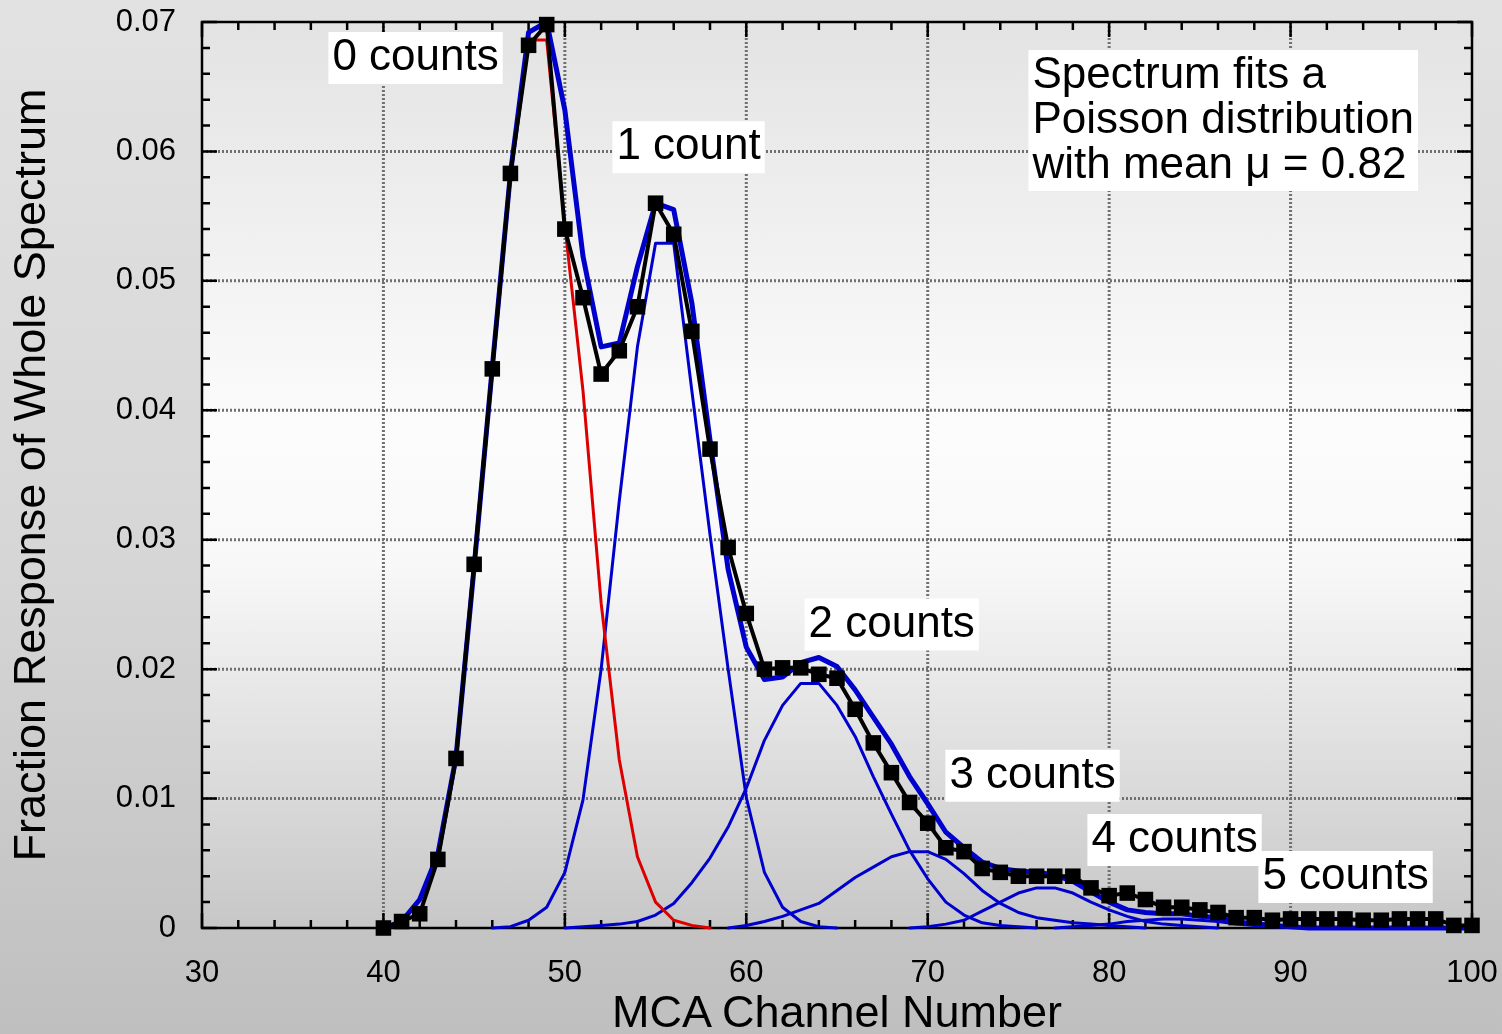 This screenshot has height=1034, width=1502. Describe the element at coordinates (1223, 117) in the screenshot. I see `annotation: Spectrum fits a Poisson distribution with mean μ = 0.82` at that location.